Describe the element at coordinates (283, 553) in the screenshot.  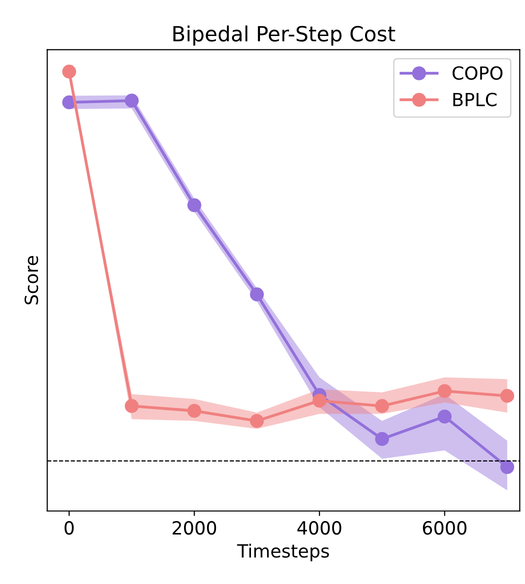
I see `x-axis-title: Timesteps` at that location.